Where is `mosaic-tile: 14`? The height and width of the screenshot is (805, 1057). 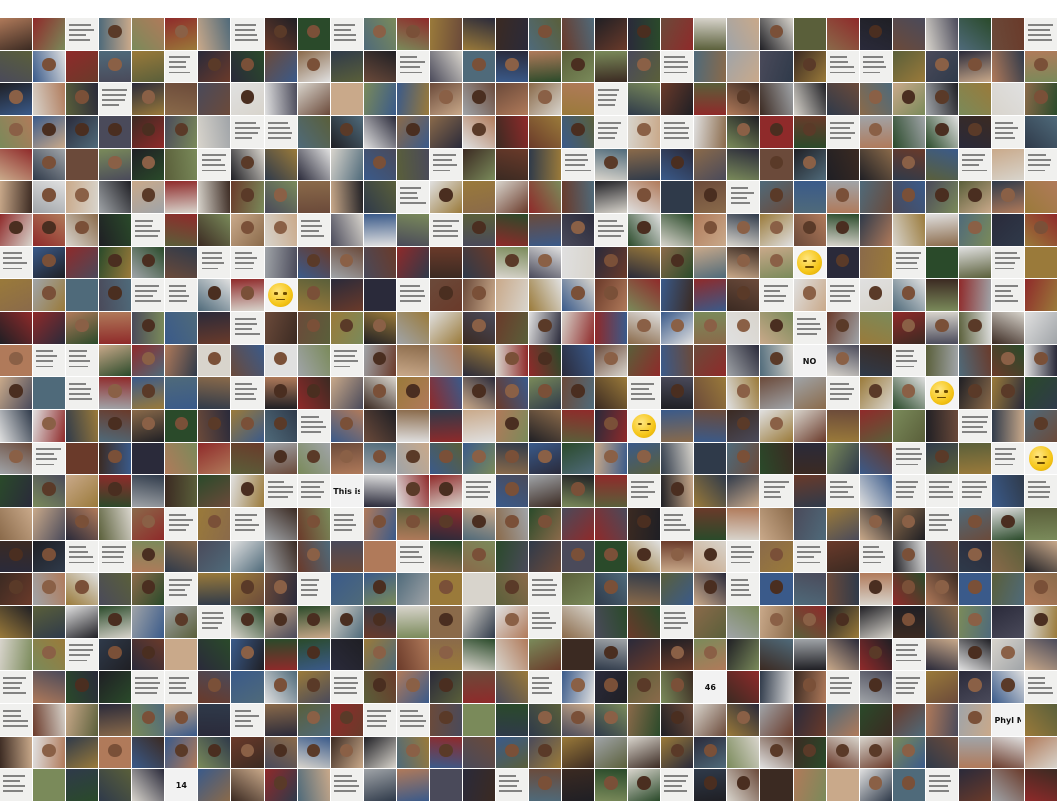
mosaic-tile: 14 is located at coordinates (181, 785).